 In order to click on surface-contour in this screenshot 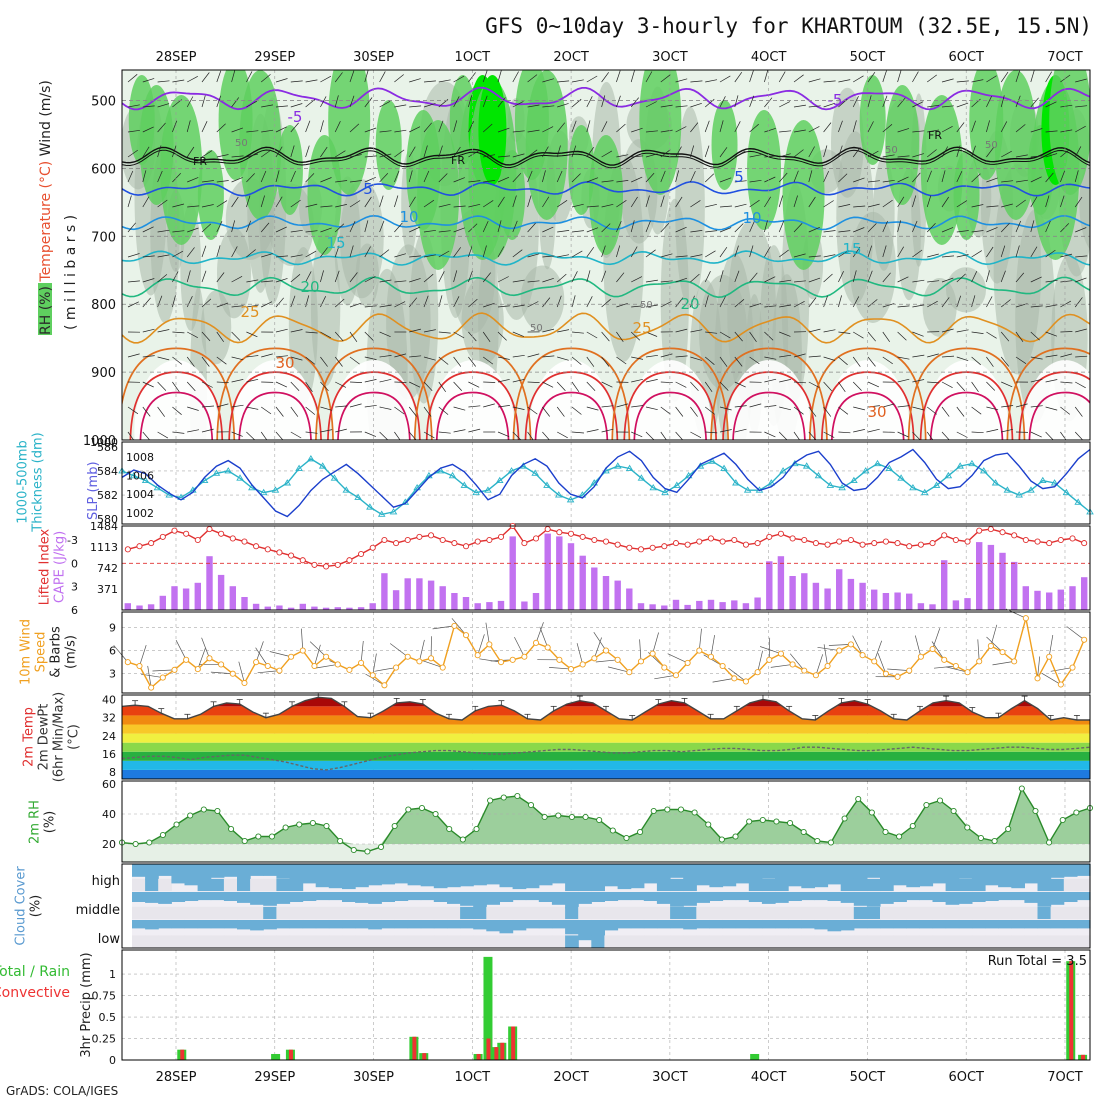, I will do `click(868, 393)`.